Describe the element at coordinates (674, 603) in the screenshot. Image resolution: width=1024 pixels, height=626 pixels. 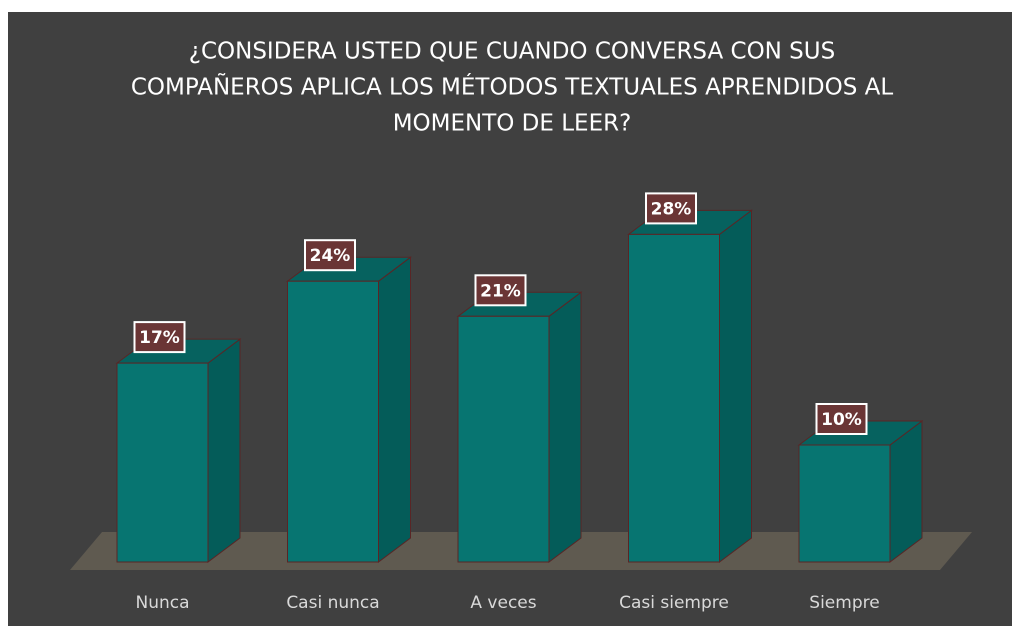
I see `x-tick-label: Casi siempre` at that location.